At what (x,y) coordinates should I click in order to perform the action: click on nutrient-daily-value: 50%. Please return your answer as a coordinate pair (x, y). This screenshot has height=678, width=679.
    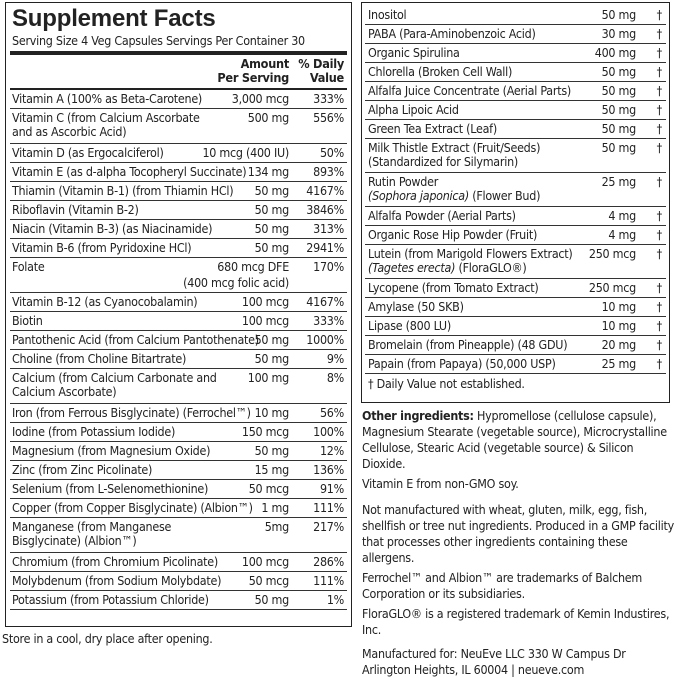
    Looking at the image, I should click on (331, 152).